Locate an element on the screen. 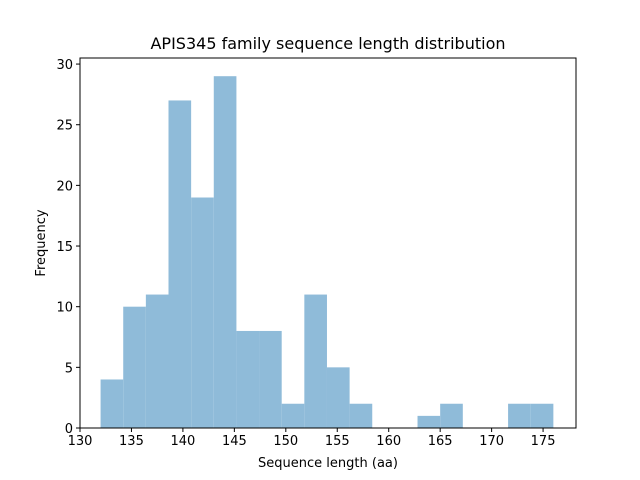 The height and width of the screenshot is (480, 640). x-axis-label: Sequence length (aa) is located at coordinates (328, 463).